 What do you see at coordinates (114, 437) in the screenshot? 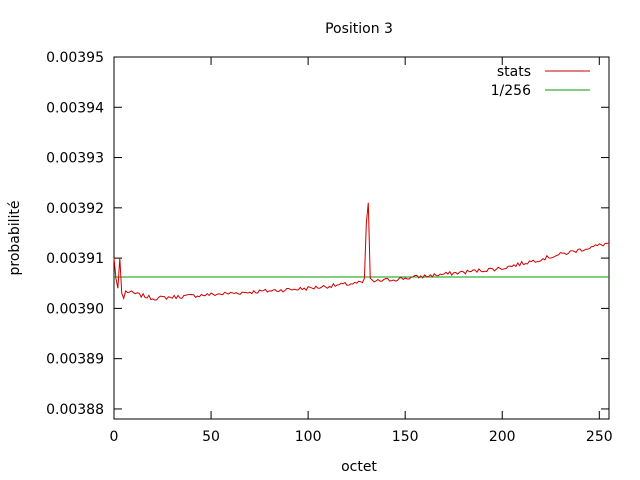
I see `x-tick-label: 0` at bounding box center [114, 437].